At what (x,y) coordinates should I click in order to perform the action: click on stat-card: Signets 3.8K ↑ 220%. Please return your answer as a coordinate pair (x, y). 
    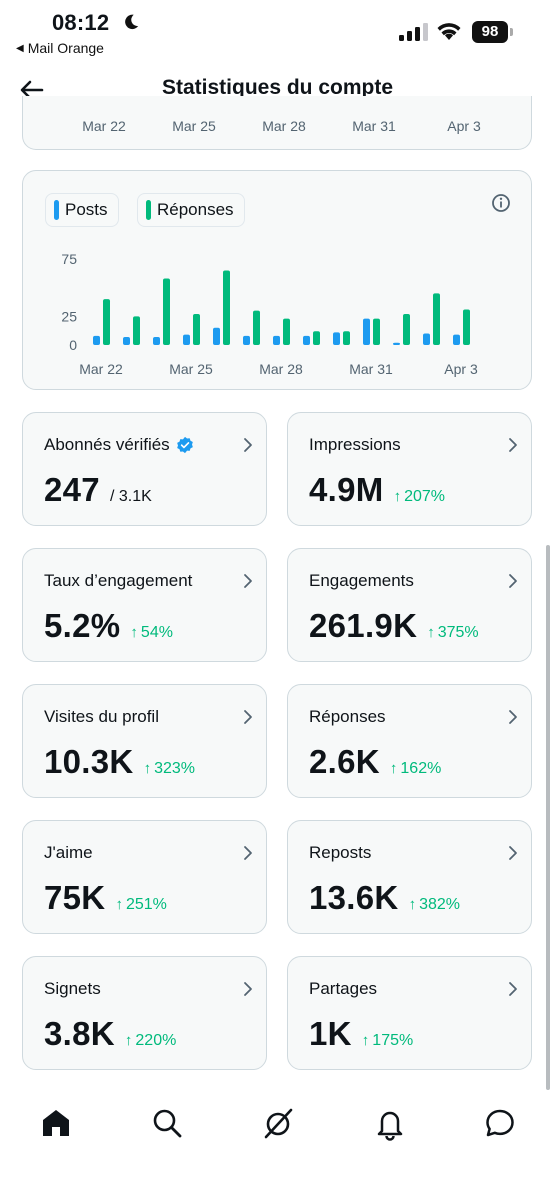
    Looking at the image, I should click on (144, 1013).